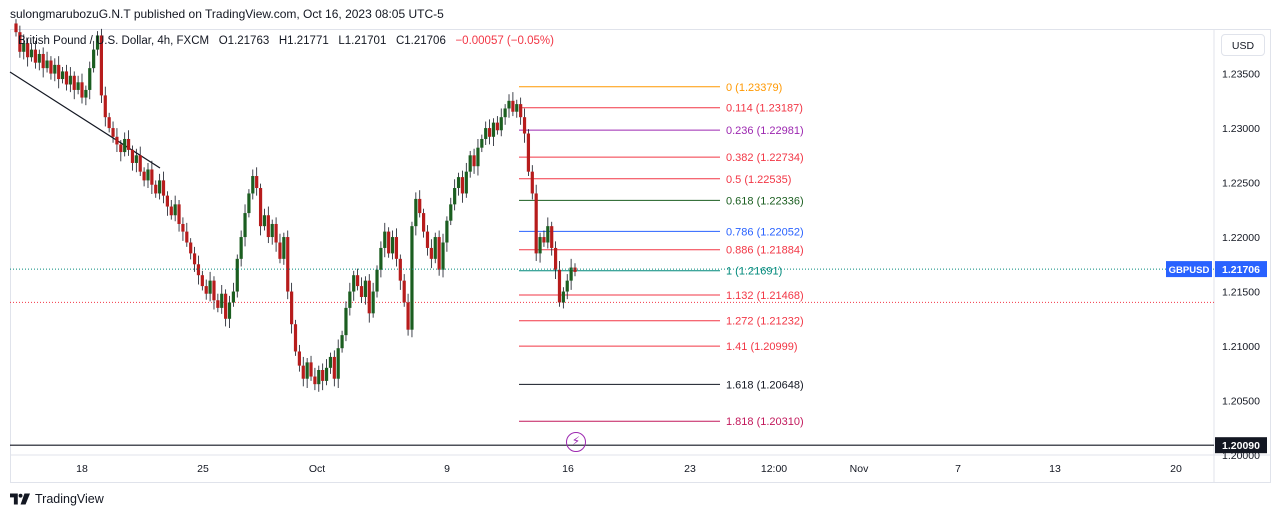 The image size is (1281, 518). What do you see at coordinates (1241, 347) in the screenshot?
I see `y-tick-label: 1.21000` at bounding box center [1241, 347].